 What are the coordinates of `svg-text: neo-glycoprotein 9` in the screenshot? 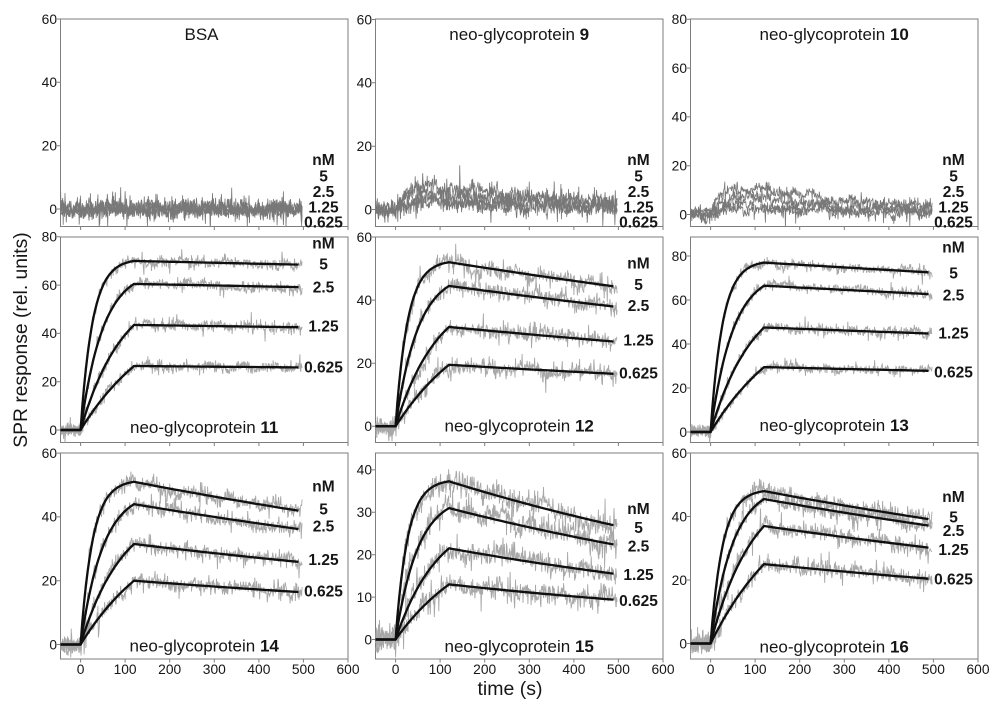 It's located at (519, 34).